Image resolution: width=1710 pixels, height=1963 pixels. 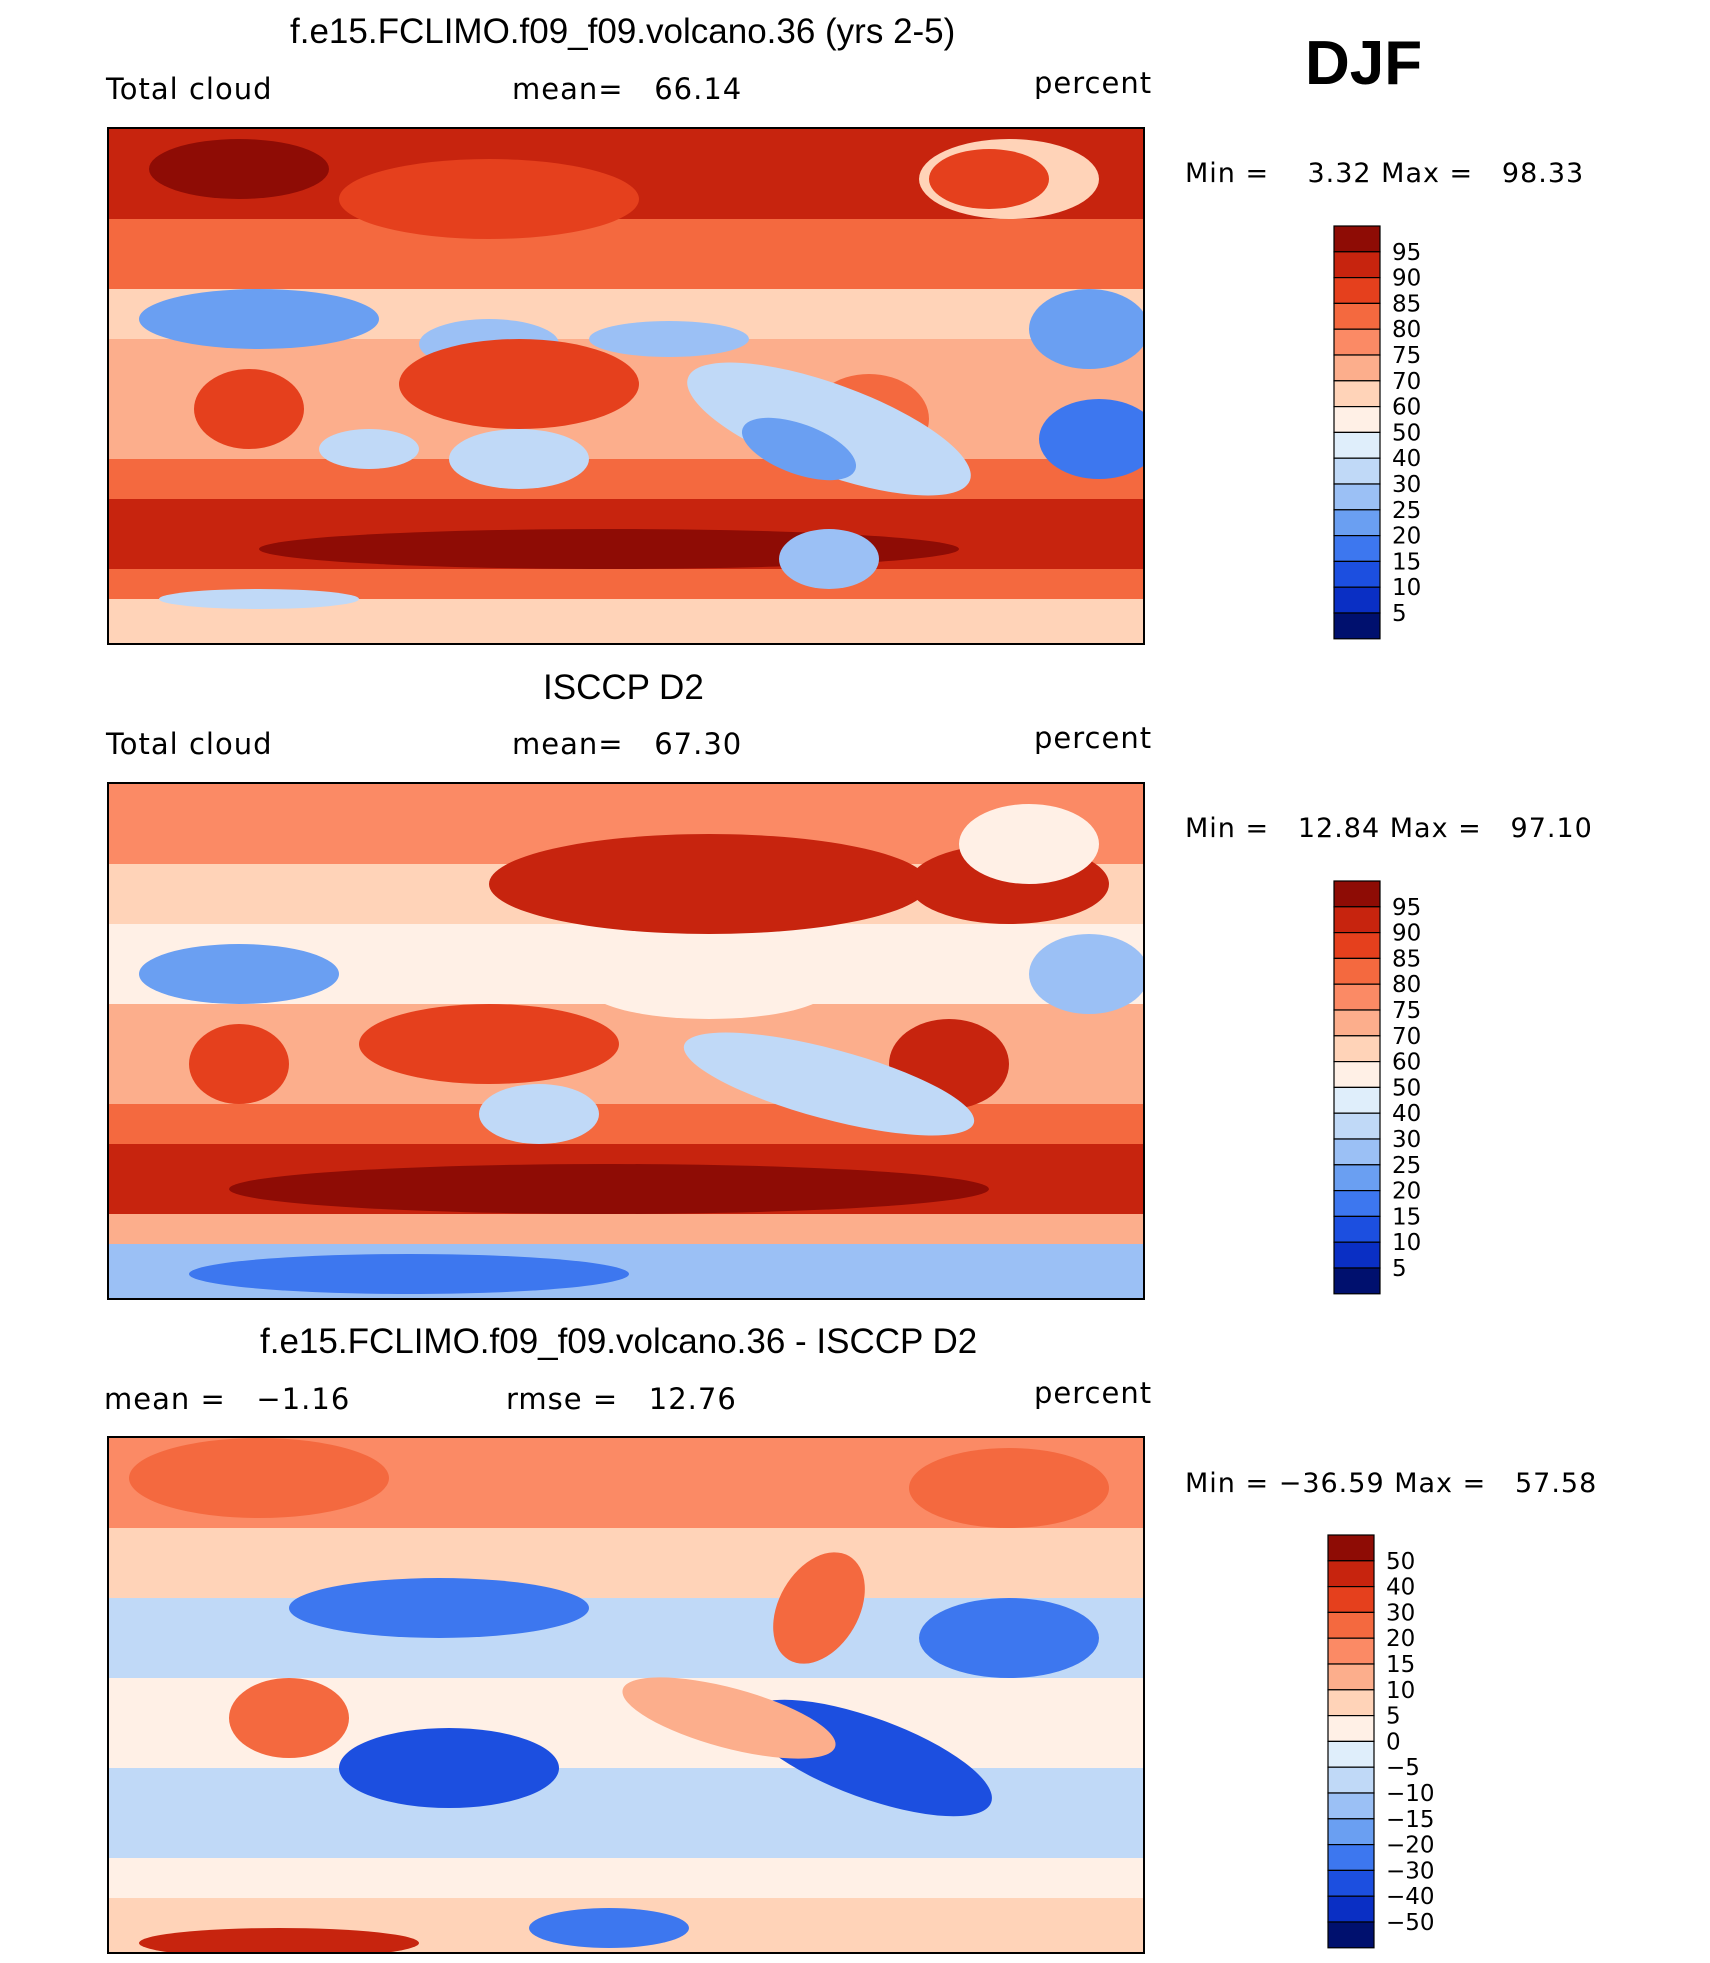 I want to click on colorbar-tick-label: 70, so click(x=1406, y=1037).